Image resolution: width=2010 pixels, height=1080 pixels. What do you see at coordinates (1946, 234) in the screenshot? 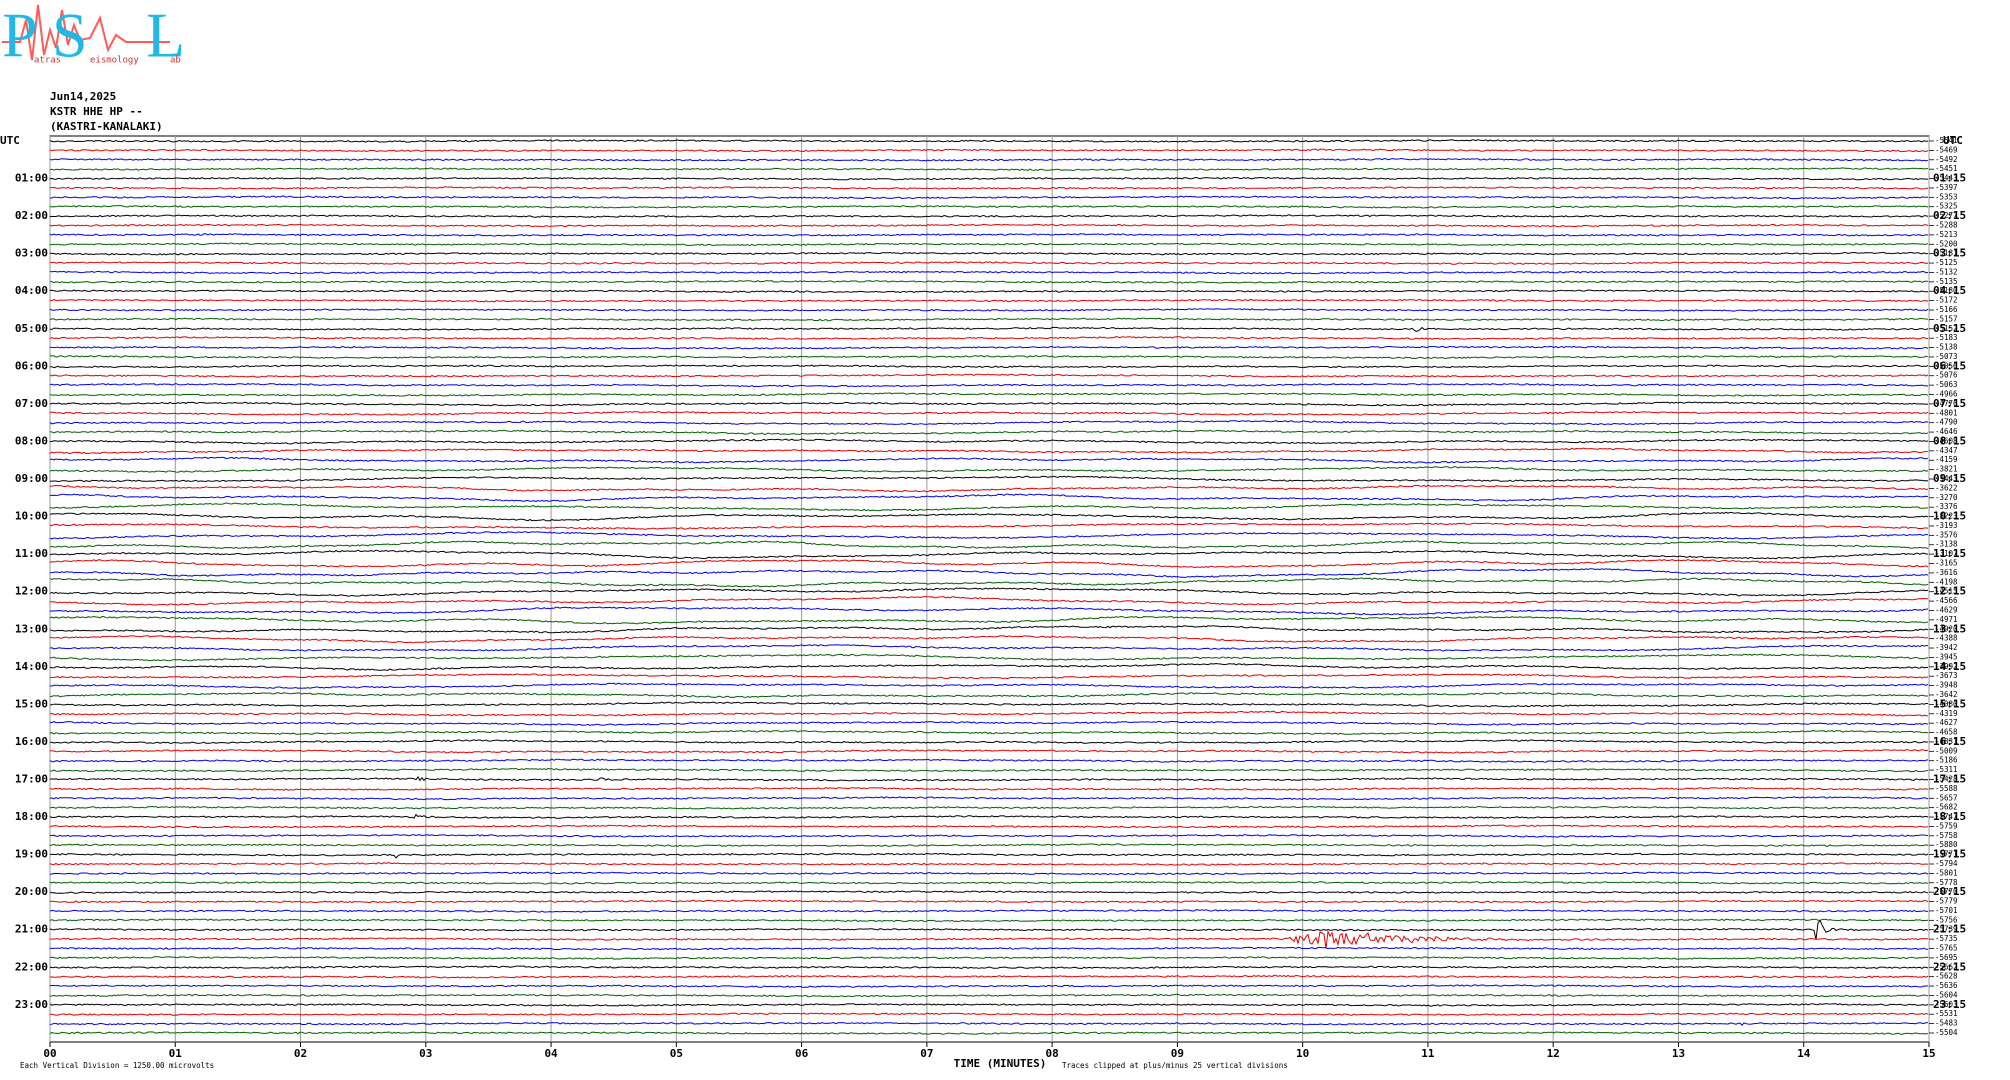
I see `trace-offset: -5213` at bounding box center [1946, 234].